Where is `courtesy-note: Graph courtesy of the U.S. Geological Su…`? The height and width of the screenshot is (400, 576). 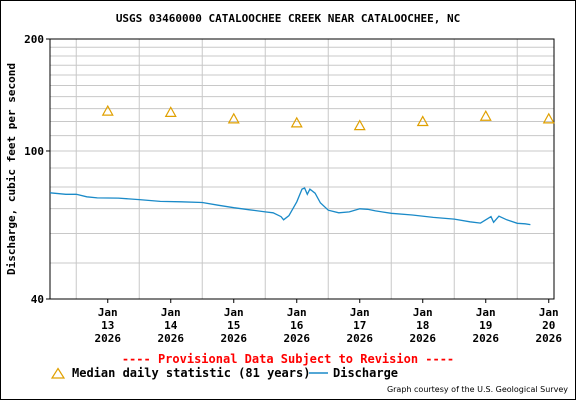 courtesy-note: Graph courtesy of the U.S. Geological Su… is located at coordinates (477, 389).